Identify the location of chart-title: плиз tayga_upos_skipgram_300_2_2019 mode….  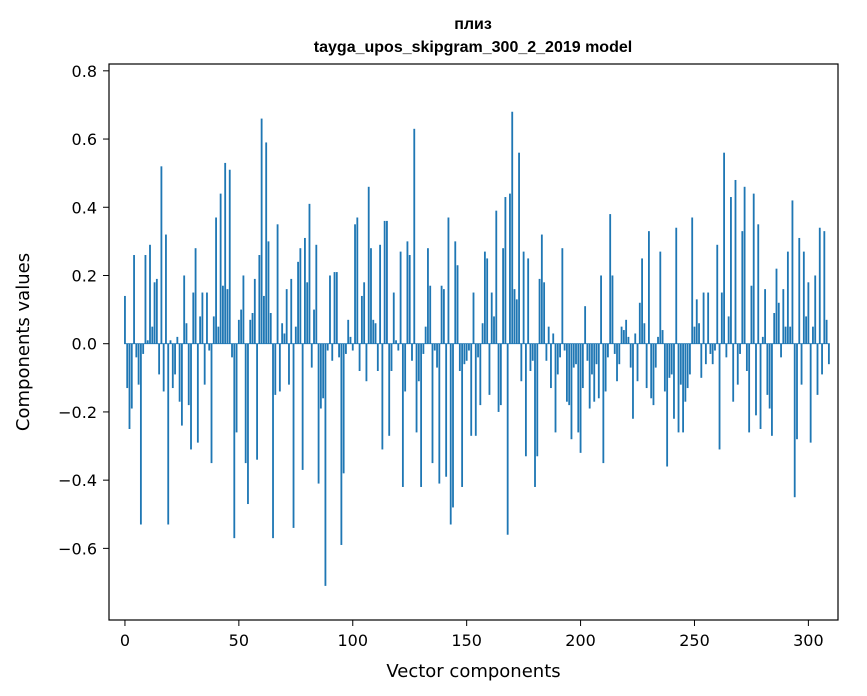
(473, 36).